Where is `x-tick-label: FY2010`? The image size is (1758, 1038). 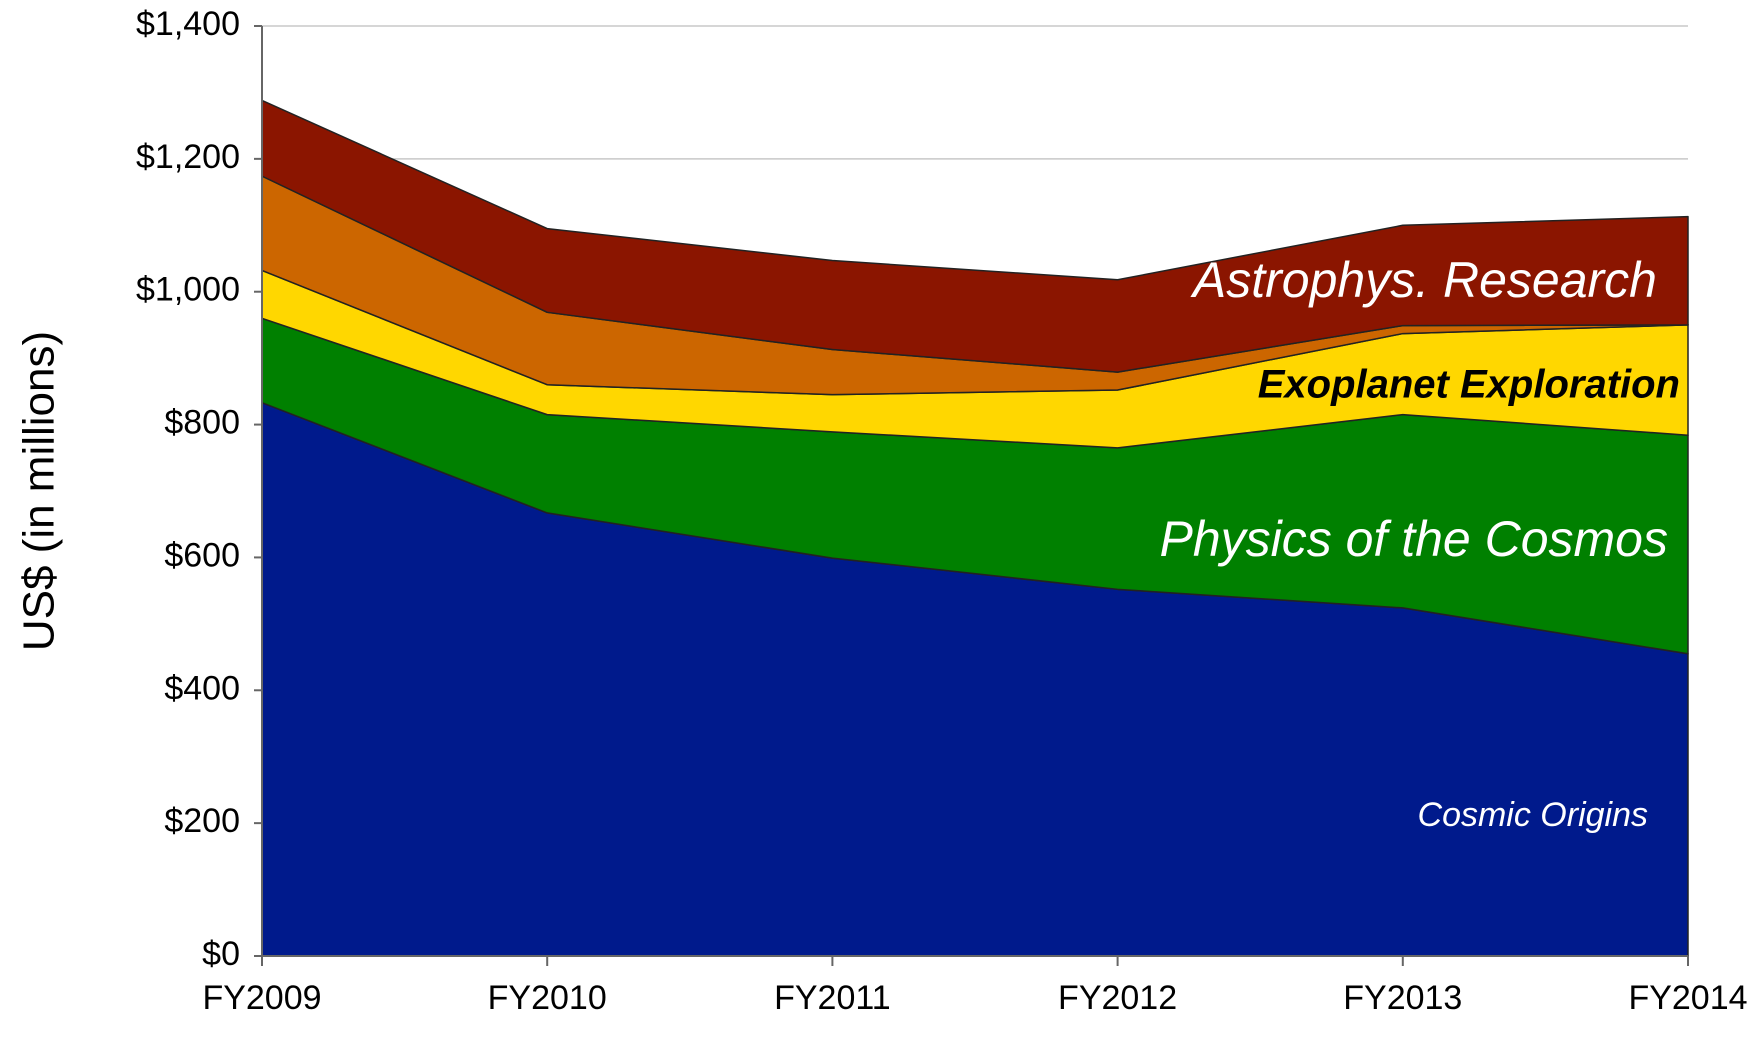 x-tick-label: FY2010 is located at coordinates (547, 998).